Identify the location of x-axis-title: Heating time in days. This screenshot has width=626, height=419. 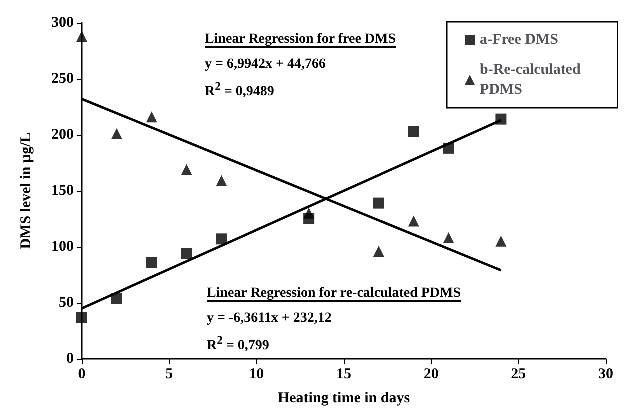
(344, 398).